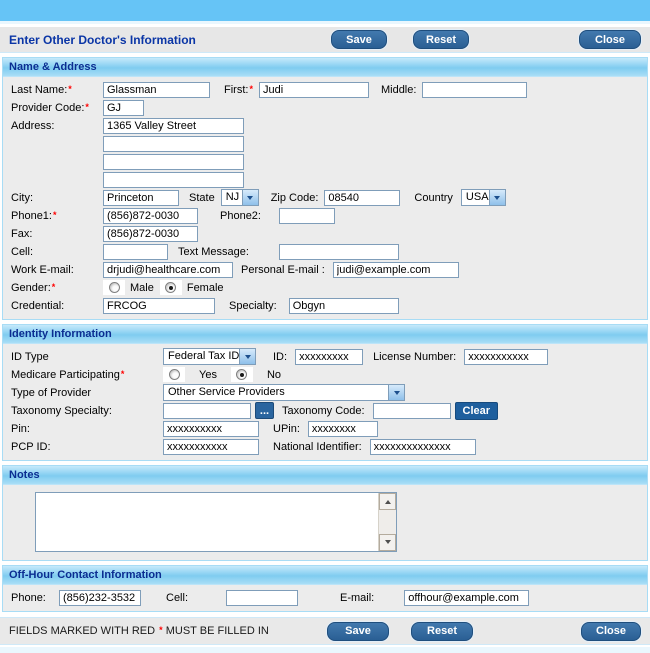  Describe the element at coordinates (31, 446) in the screenshot. I see `pcp-id-label: PCP ID:` at that location.